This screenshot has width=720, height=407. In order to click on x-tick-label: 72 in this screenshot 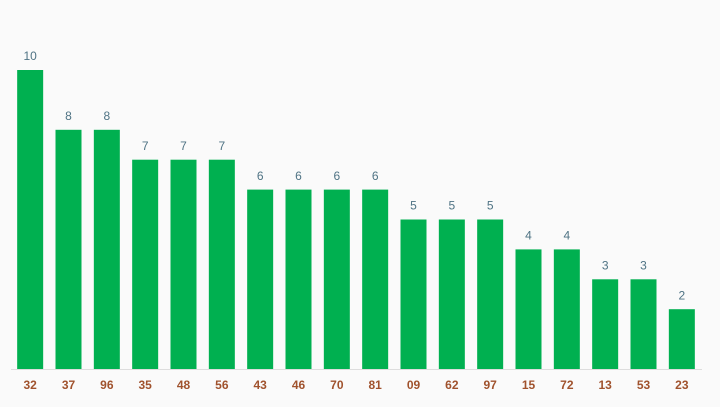, I will do `click(567, 385)`.